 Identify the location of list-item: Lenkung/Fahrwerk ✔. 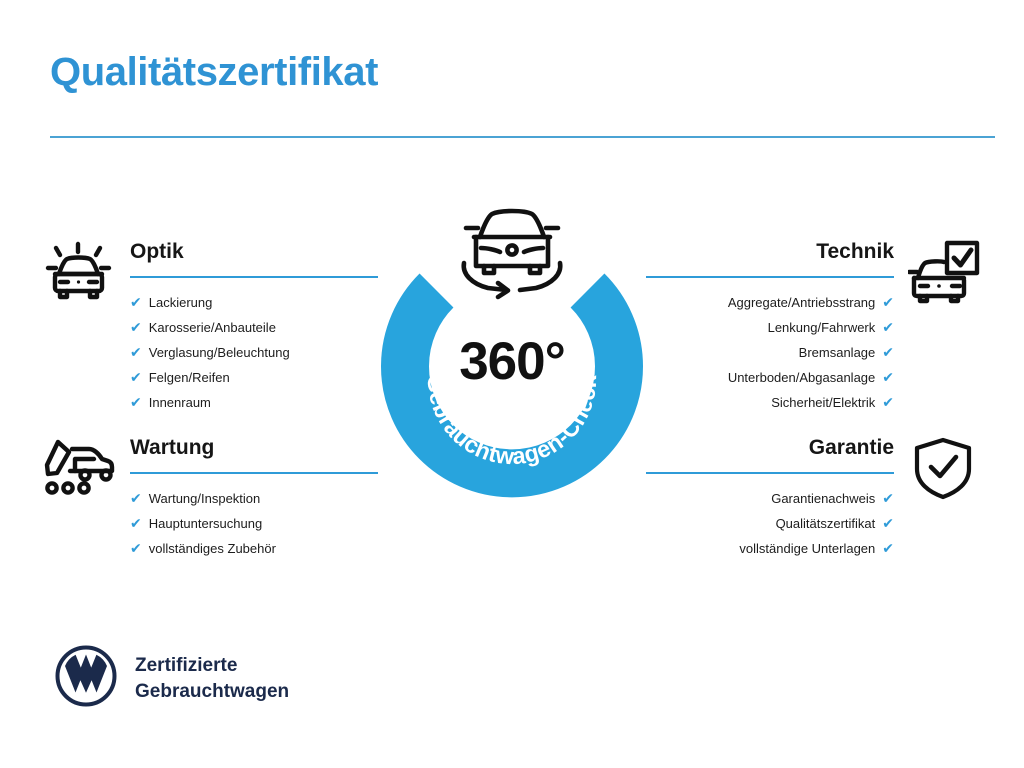
(770, 327).